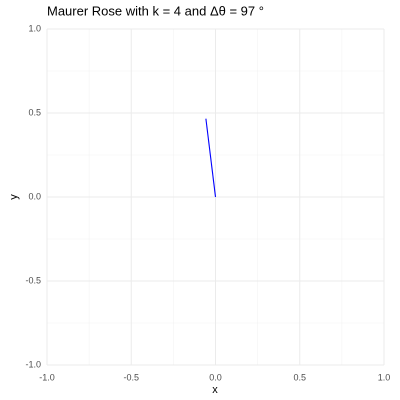 Image resolution: width=400 pixels, height=400 pixels. What do you see at coordinates (47, 377) in the screenshot?
I see `x-tick-label: -1.0` at bounding box center [47, 377].